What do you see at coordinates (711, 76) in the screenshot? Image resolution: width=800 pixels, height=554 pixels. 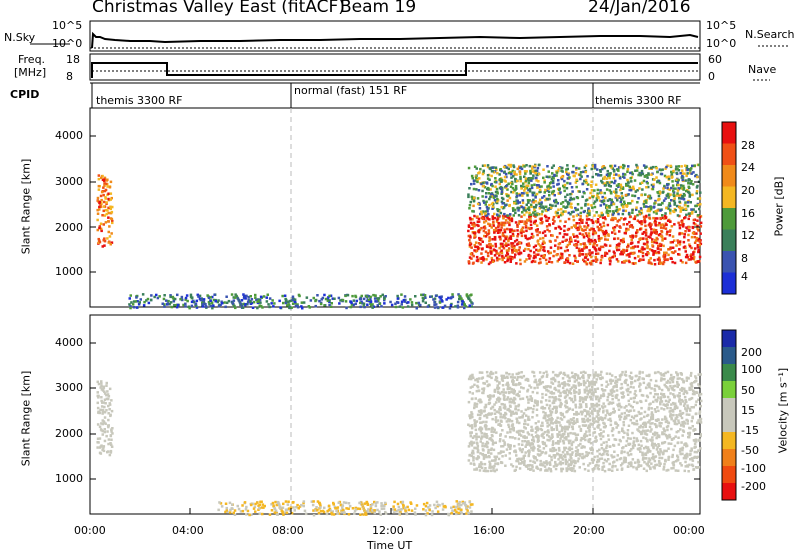 I see `nave-tick-bottom: 0` at bounding box center [711, 76].